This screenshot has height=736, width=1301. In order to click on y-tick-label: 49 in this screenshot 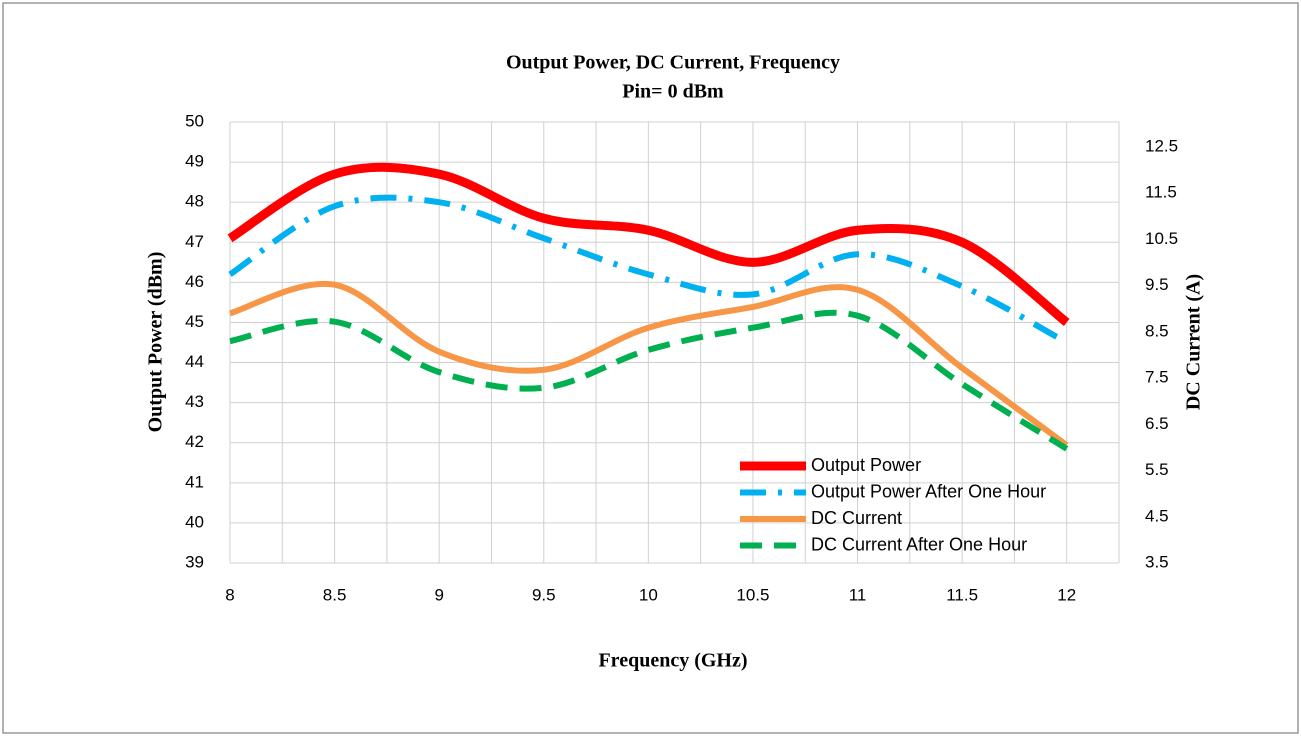, I will do `click(194, 161)`.